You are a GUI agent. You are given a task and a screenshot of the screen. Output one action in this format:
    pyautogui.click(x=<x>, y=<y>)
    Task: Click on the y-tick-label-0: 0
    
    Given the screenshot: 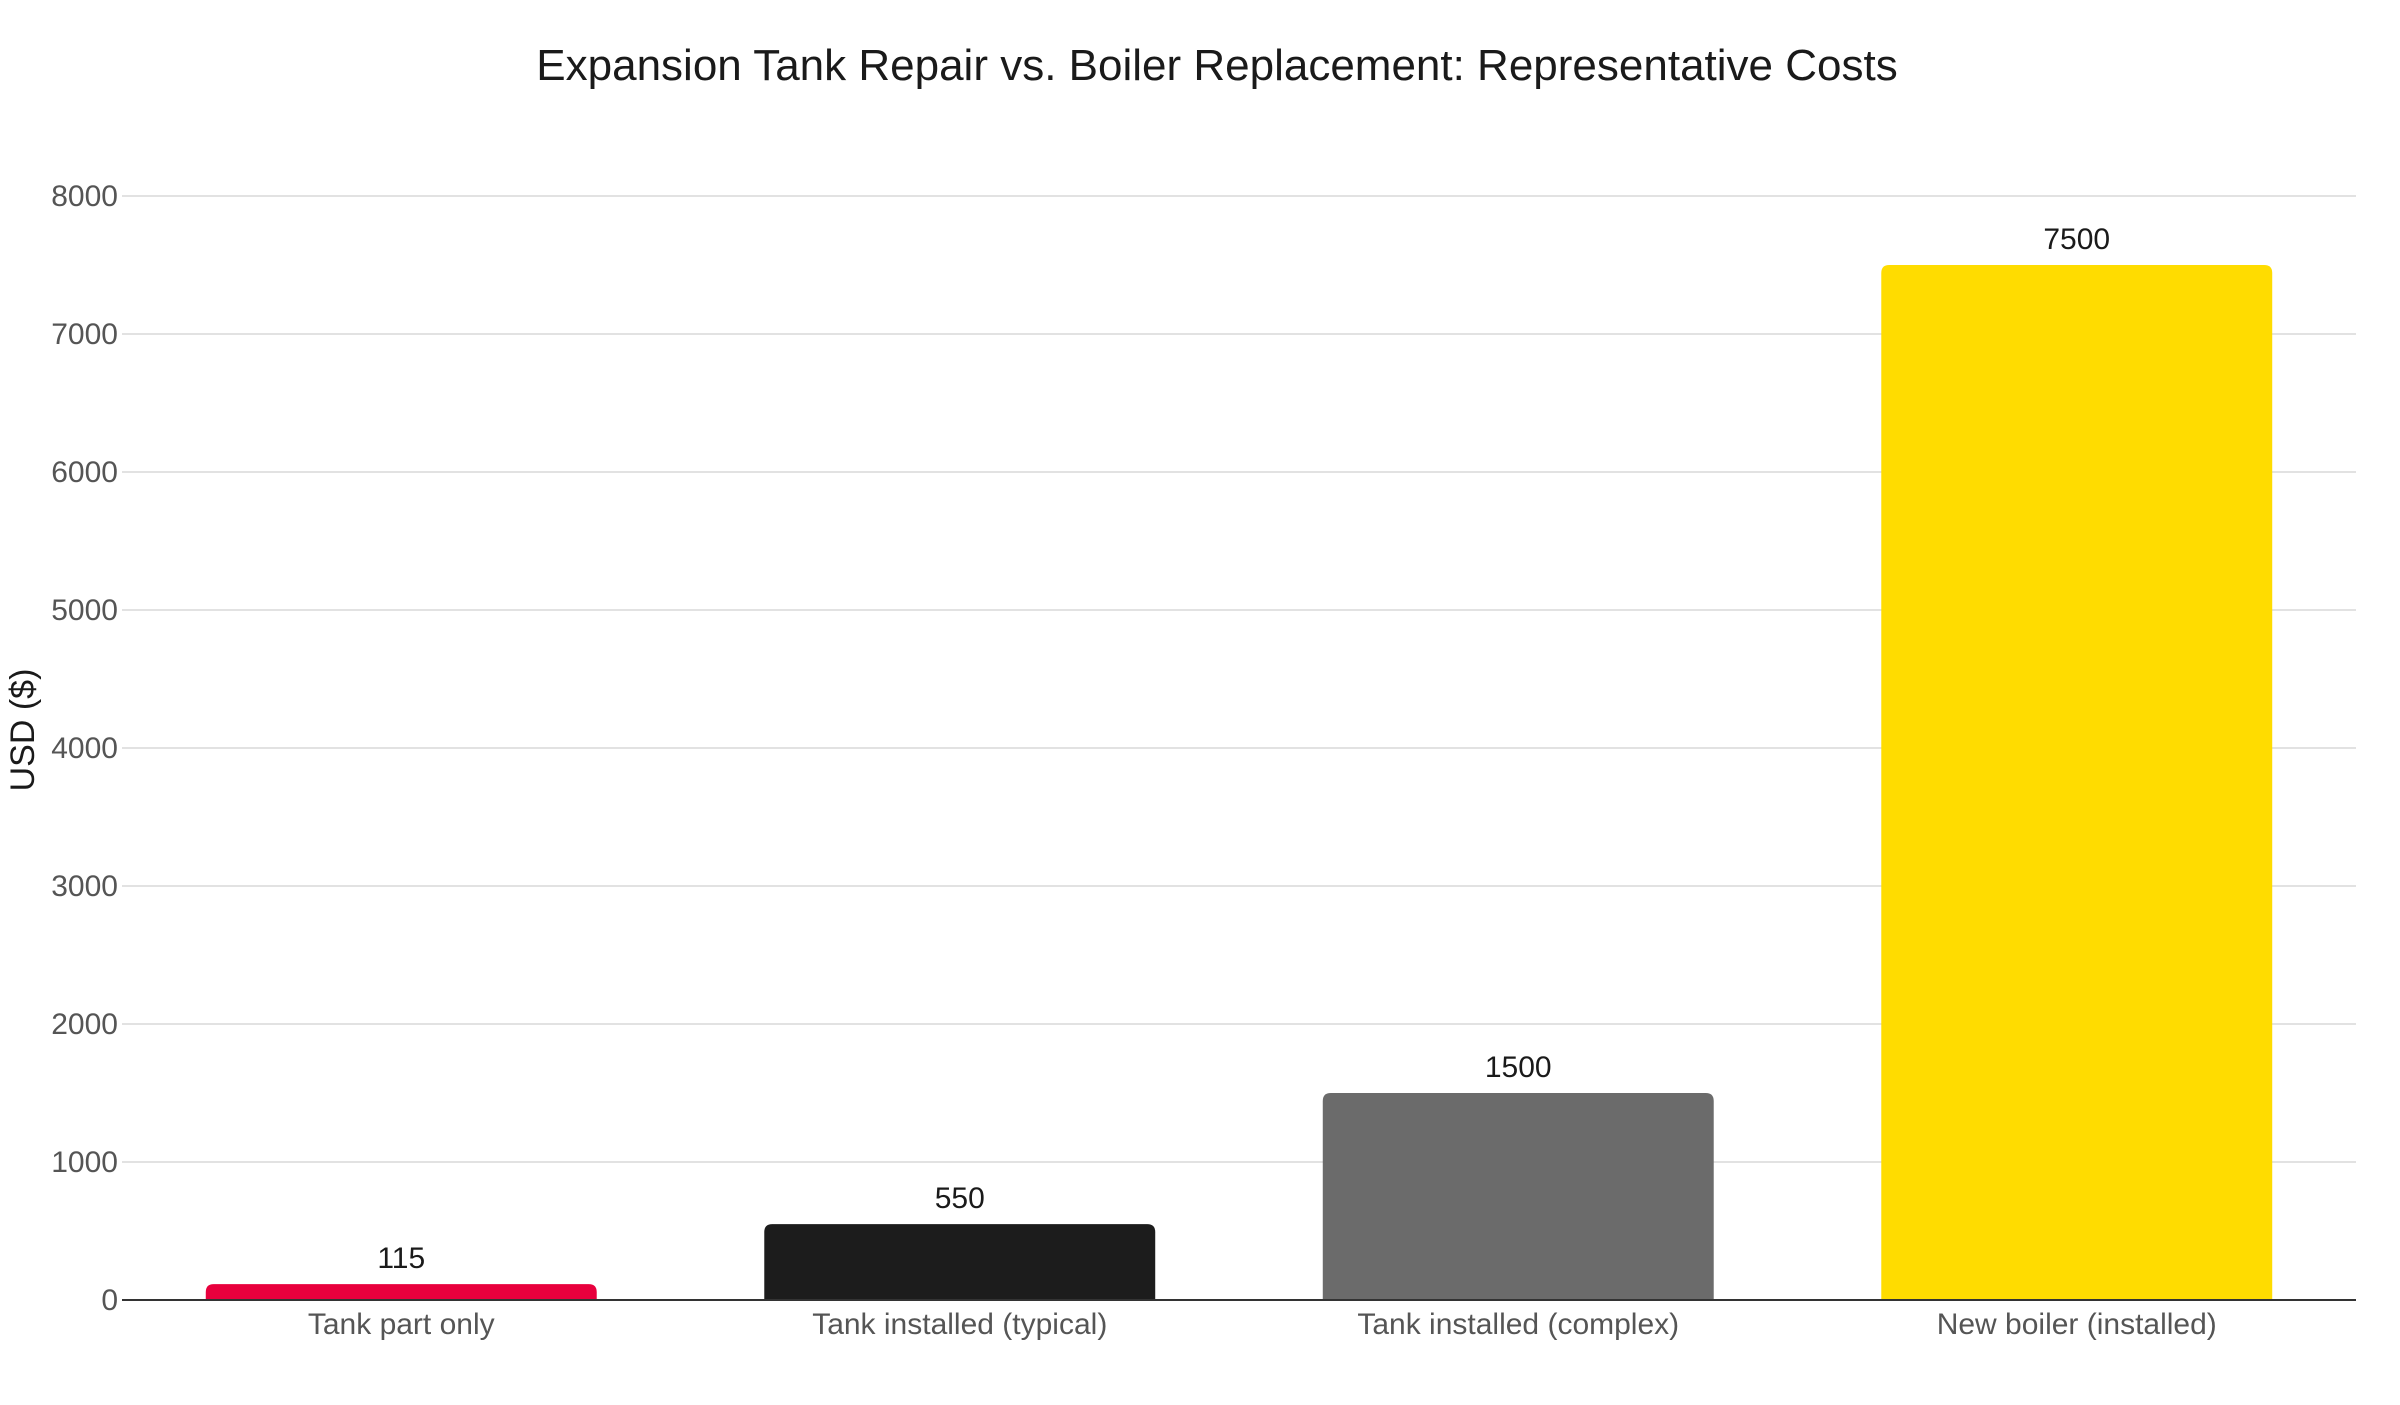 What is the action you would take?
    pyautogui.click(x=109, y=1300)
    